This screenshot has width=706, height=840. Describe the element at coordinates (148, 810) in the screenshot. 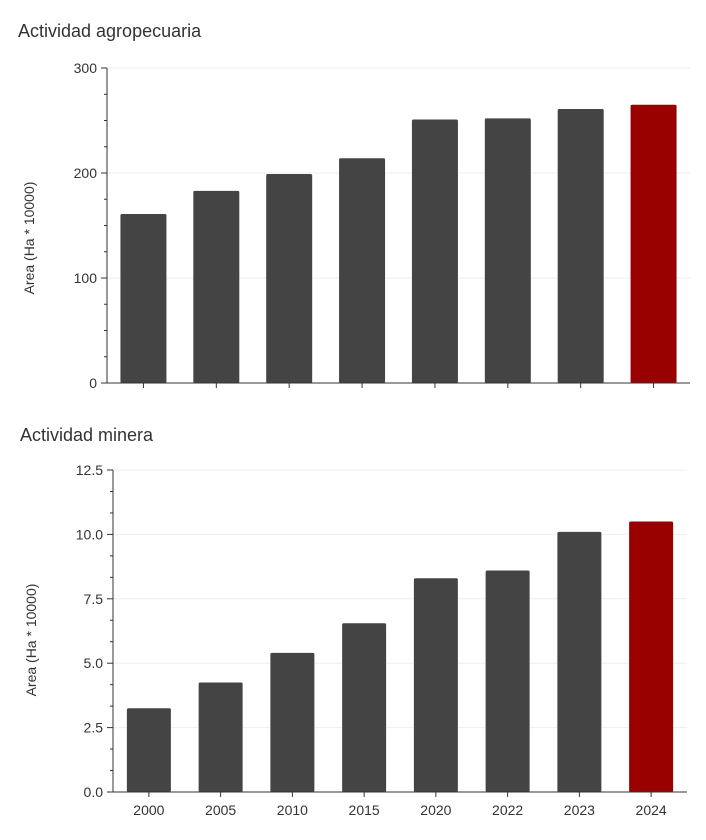

I see `x-tick-label: 2000` at that location.